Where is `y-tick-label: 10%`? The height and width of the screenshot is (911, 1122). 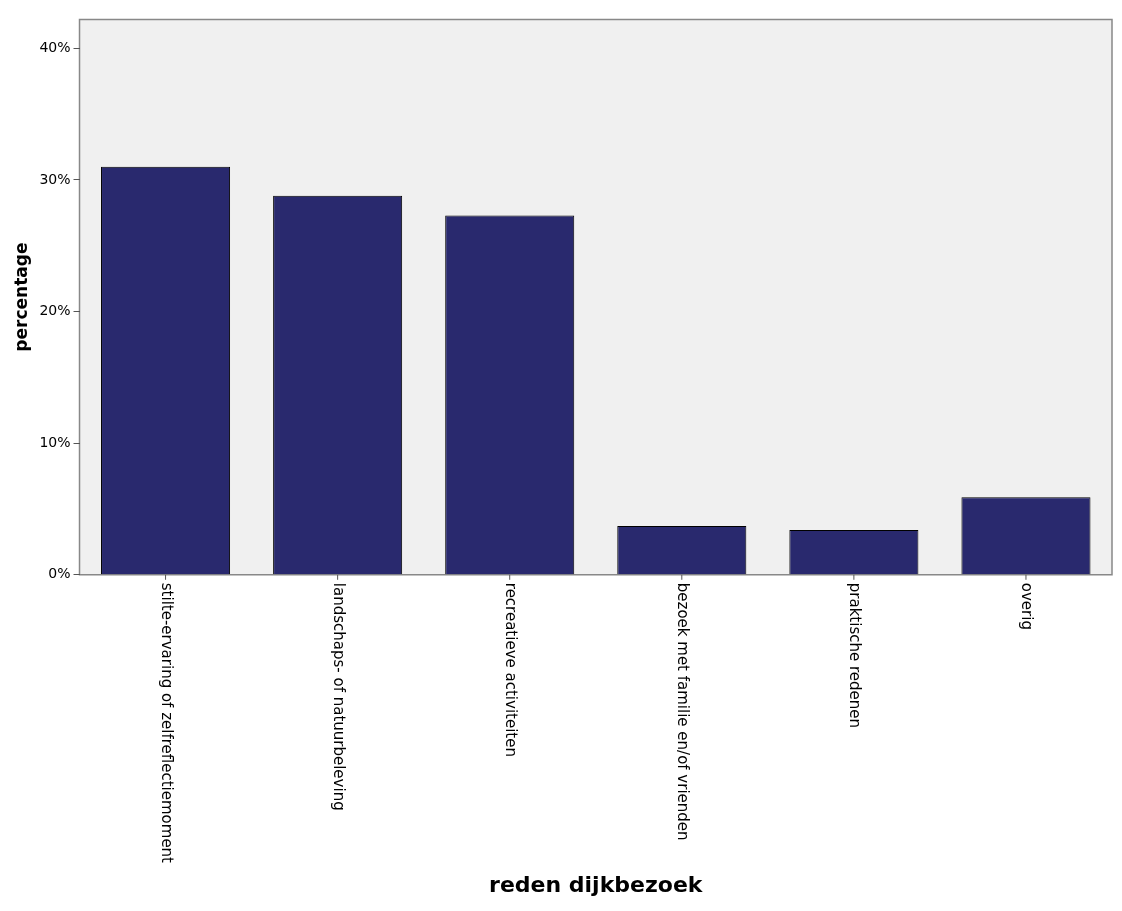
y-tick-label: 10% is located at coordinates (55, 441).